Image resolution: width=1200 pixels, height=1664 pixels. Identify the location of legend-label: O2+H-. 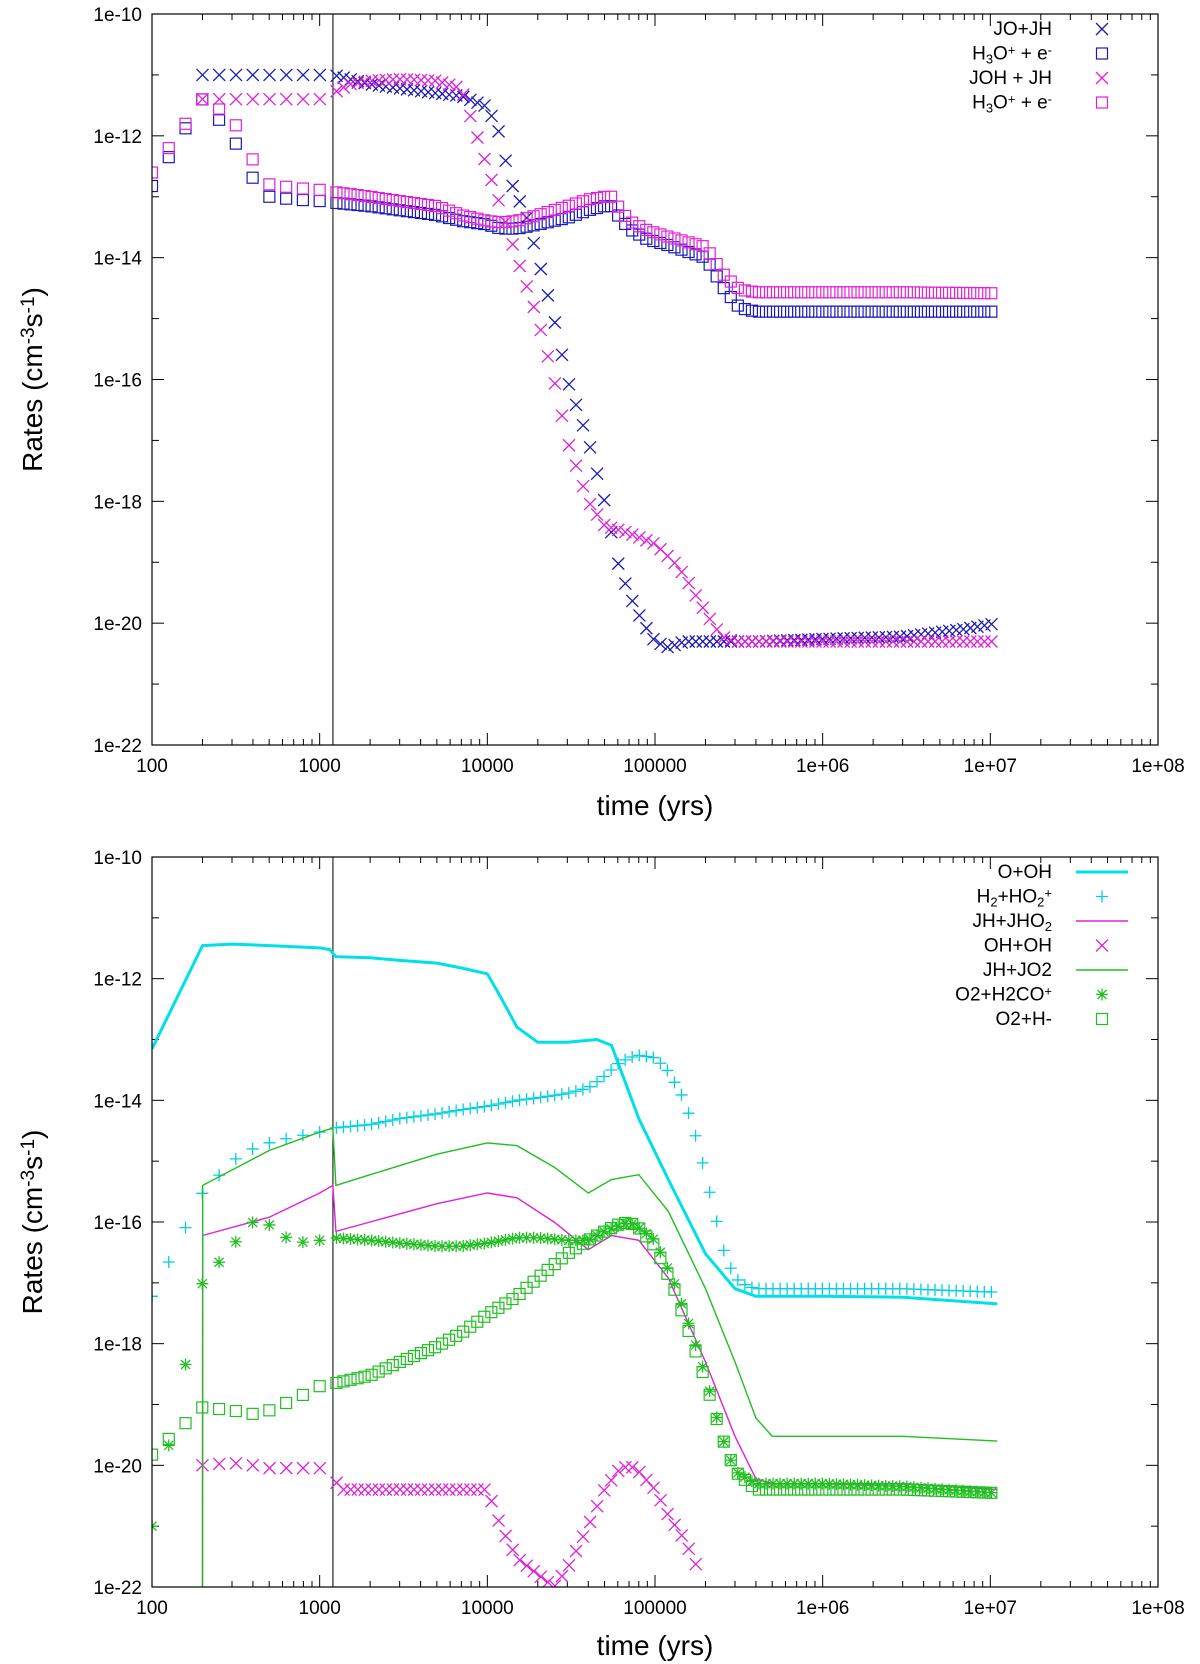
(1024, 1019).